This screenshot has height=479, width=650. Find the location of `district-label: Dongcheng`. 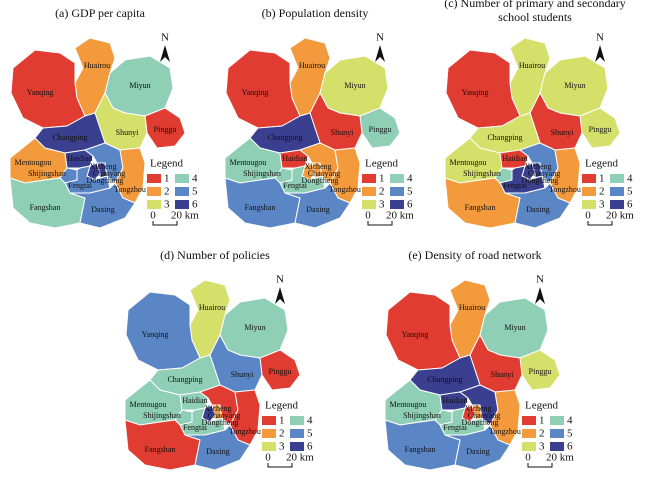

district-label: Dongcheng is located at coordinates (320, 180).